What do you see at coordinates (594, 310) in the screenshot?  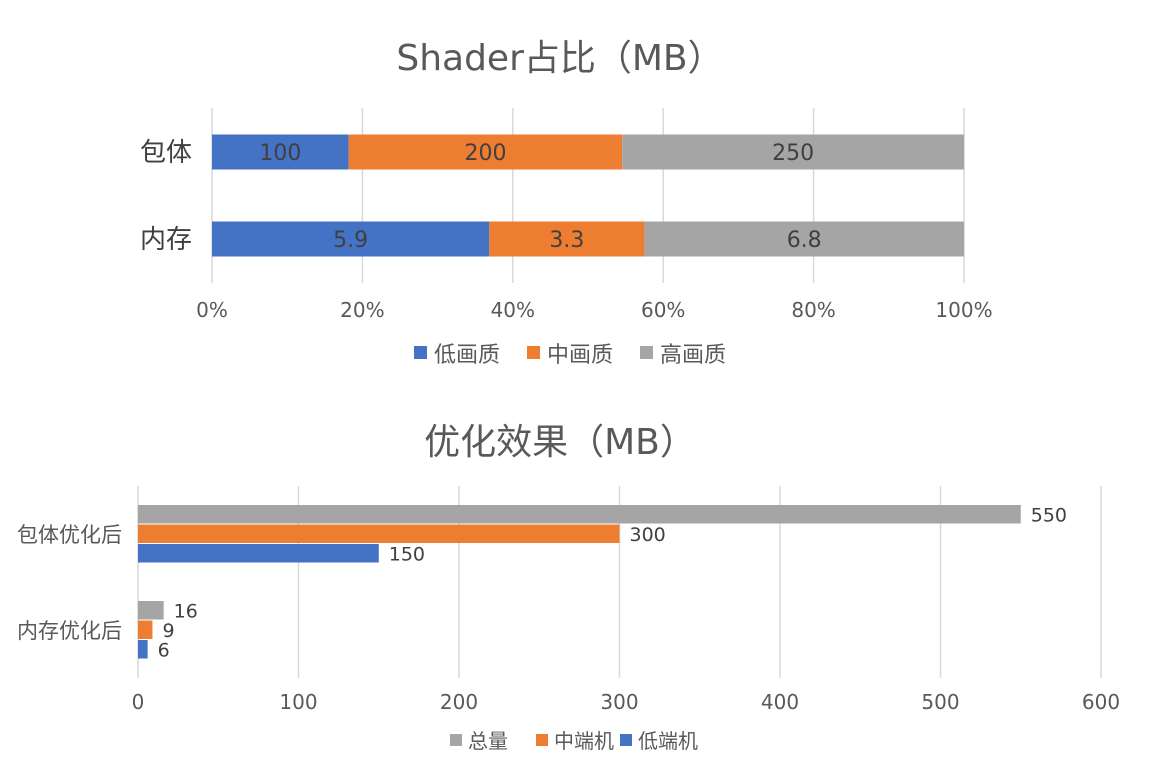 I see `x-tick-labels: 0% 20% 40% 60% 80% 100%` at bounding box center [594, 310].